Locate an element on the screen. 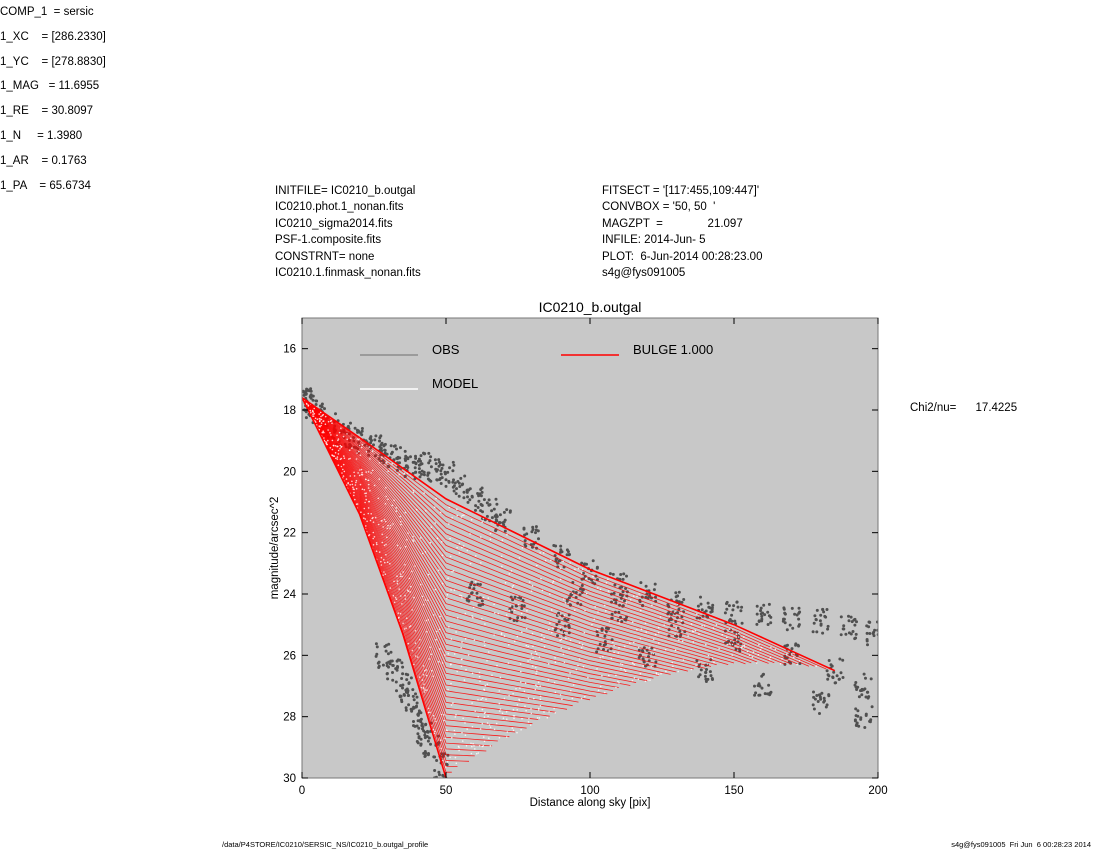 The image size is (1100, 850). header-left-line: IC0210.1.finmask_nonan.fits is located at coordinates (348, 273).